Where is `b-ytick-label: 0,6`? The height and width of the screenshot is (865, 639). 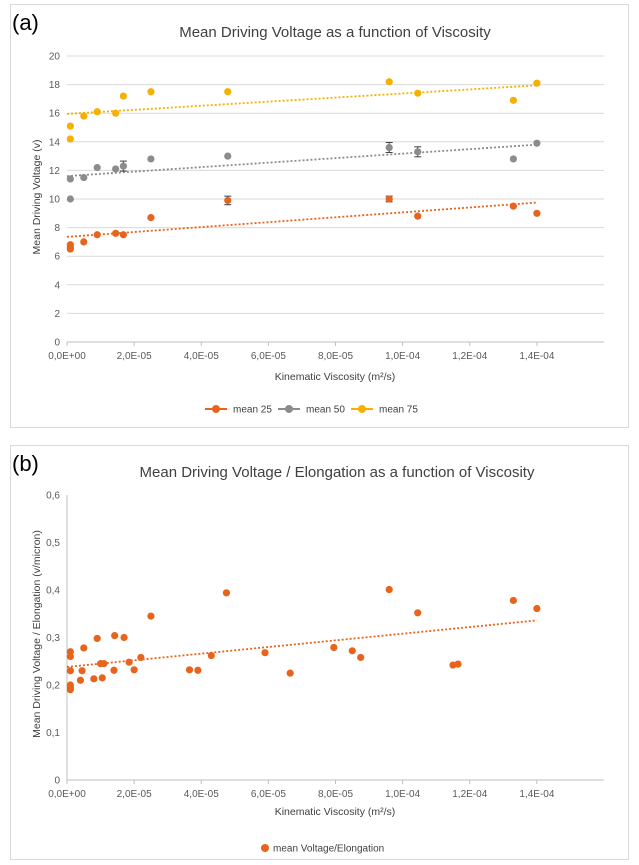
b-ytick-label: 0,6 is located at coordinates (53, 496).